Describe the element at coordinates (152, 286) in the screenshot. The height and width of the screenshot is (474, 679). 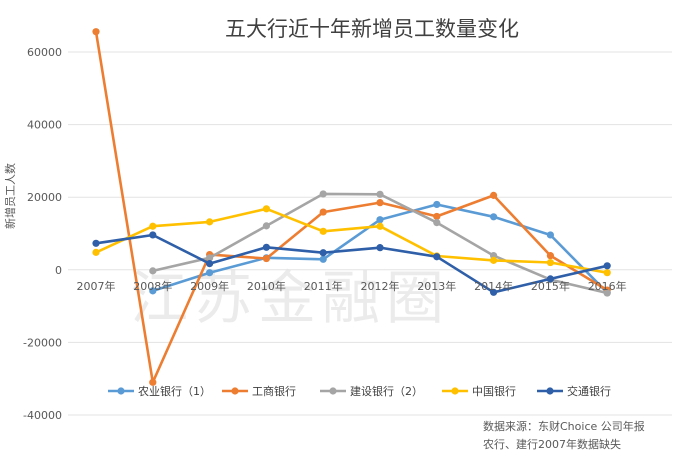
I see `x-tick-label: 2008年` at that location.